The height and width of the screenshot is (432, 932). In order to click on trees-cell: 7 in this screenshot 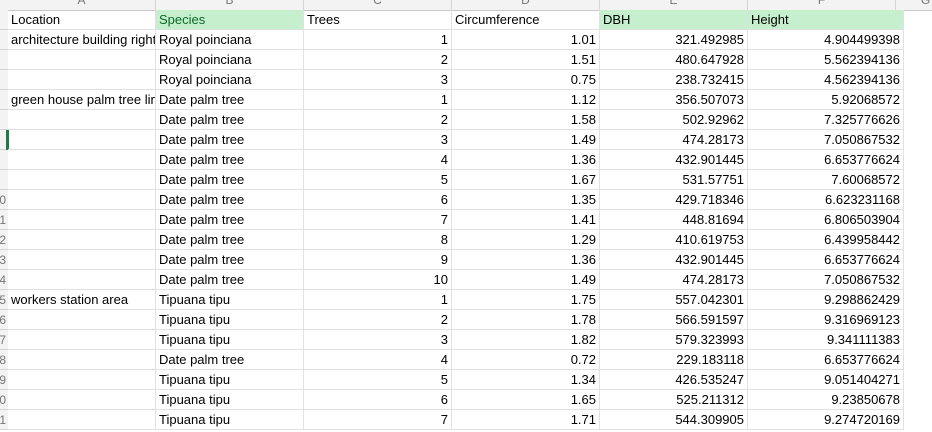, I will do `click(378, 420)`.